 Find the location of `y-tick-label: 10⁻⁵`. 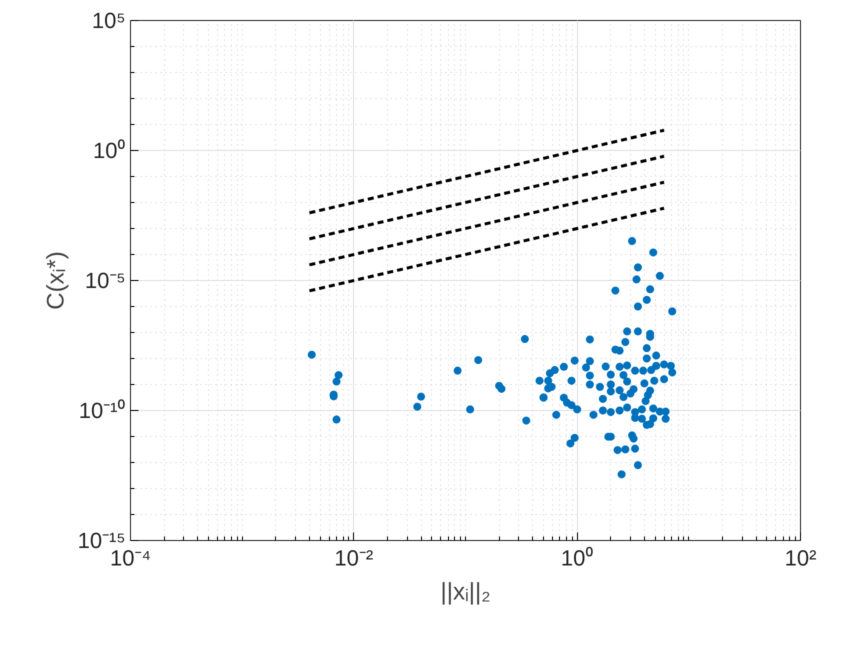

y-tick-label: 10⁻⁵ is located at coordinates (105, 280).